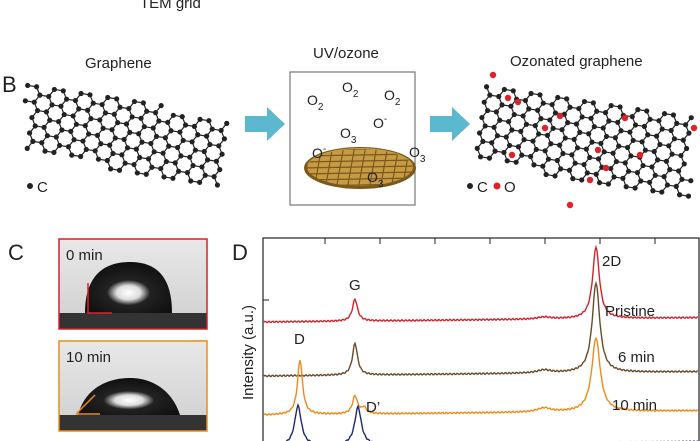  What do you see at coordinates (470, 186) in the screenshot?
I see `legend-dot` at bounding box center [470, 186].